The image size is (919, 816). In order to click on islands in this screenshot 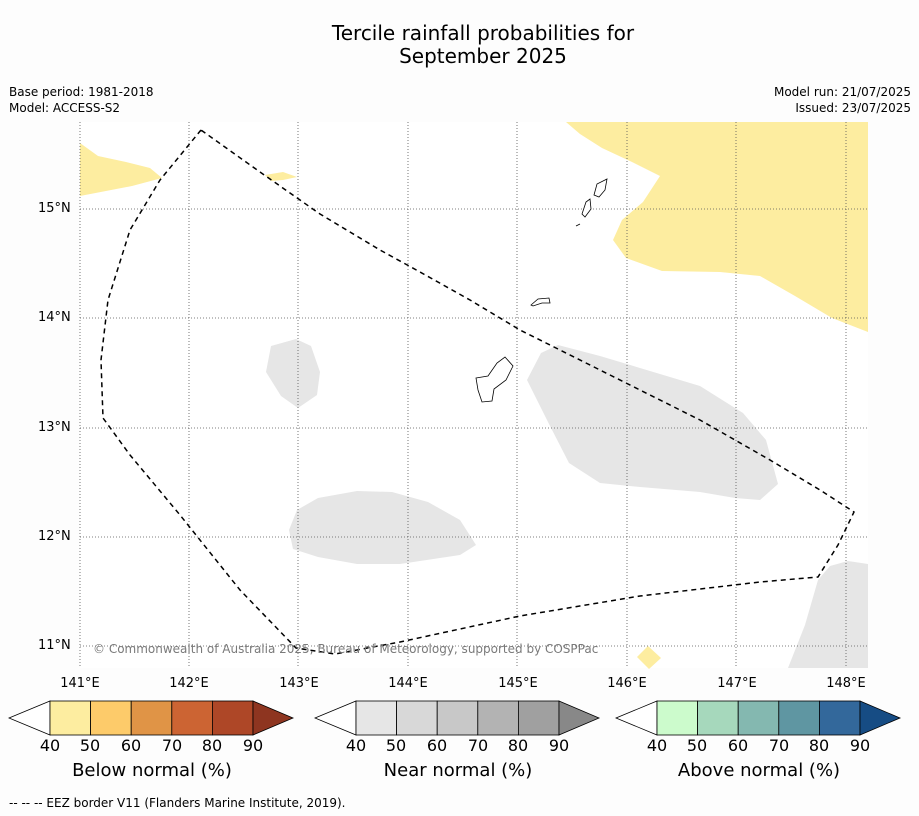, I will do `click(541, 290)`.